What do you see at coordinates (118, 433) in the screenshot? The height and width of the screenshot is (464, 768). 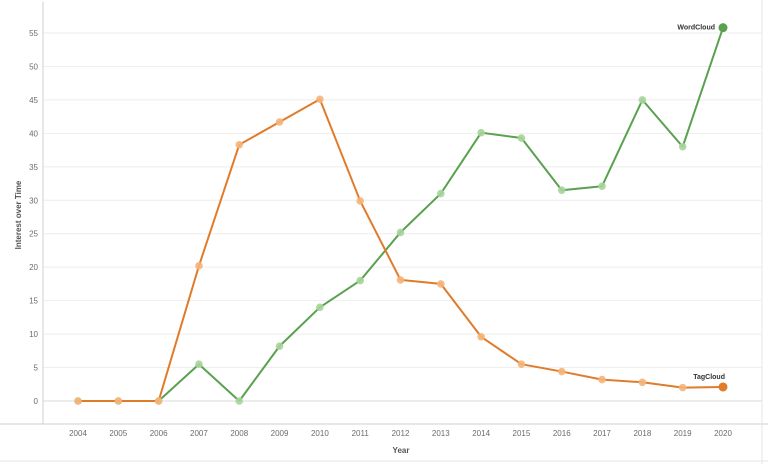 I see `x-tick-label: 2005` at bounding box center [118, 433].